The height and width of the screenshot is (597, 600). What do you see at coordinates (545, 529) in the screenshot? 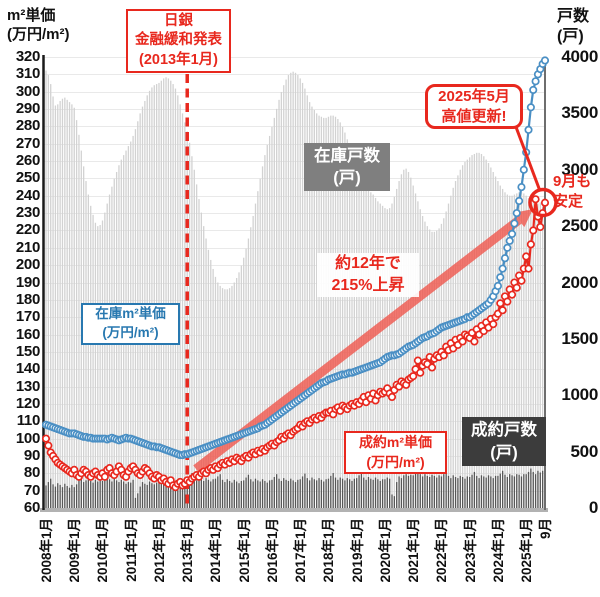
I see `x-axis-tick-label: 9月` at bounding box center [545, 529].